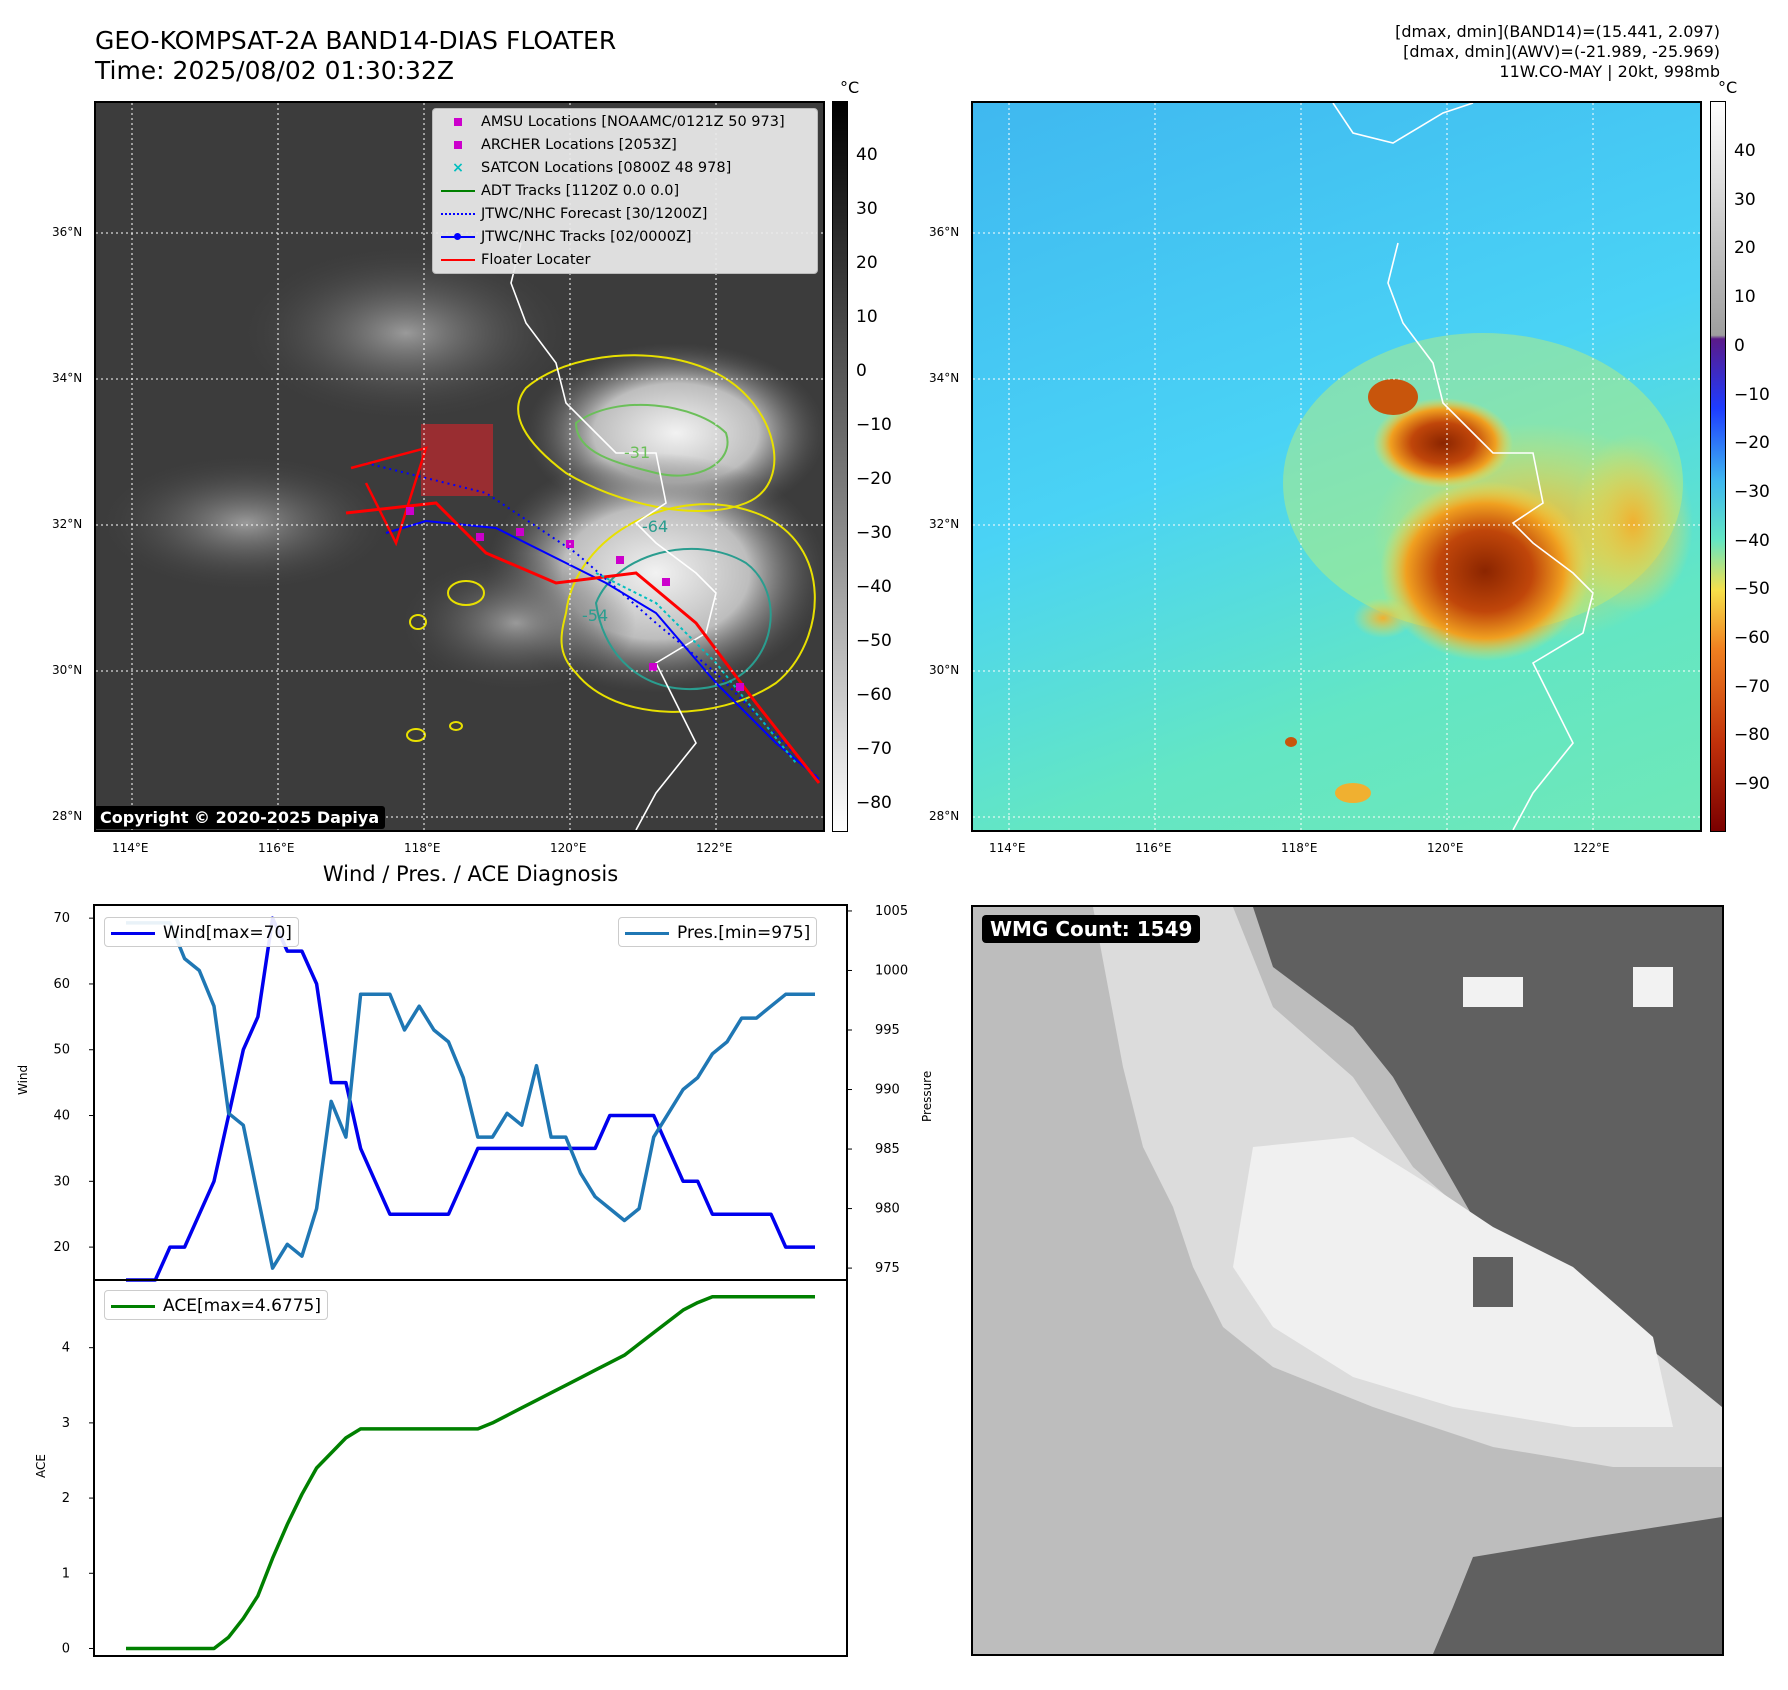 The image size is (1788, 1690). What do you see at coordinates (1752, 686) in the screenshot?
I see `colorbar-tick-label: −70` at bounding box center [1752, 686].